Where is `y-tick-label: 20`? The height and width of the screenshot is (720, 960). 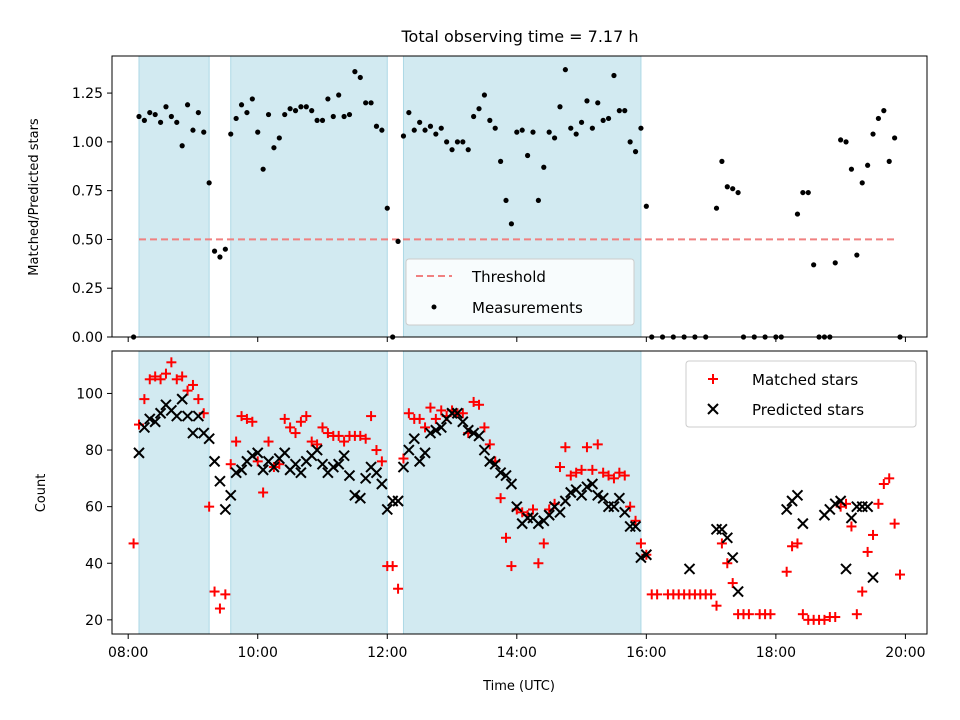
y-tick-label: 20 is located at coordinates (94, 621).